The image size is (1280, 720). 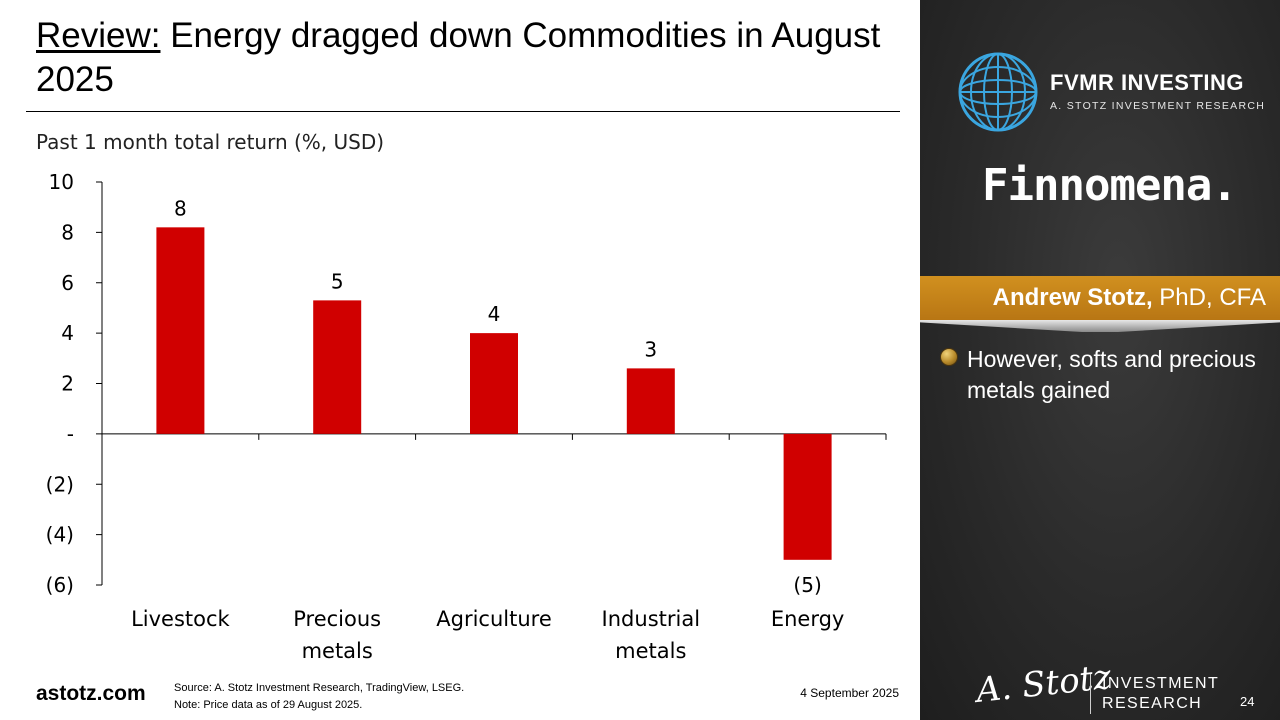 I want to click on category-label-line: Energy, so click(x=808, y=619).